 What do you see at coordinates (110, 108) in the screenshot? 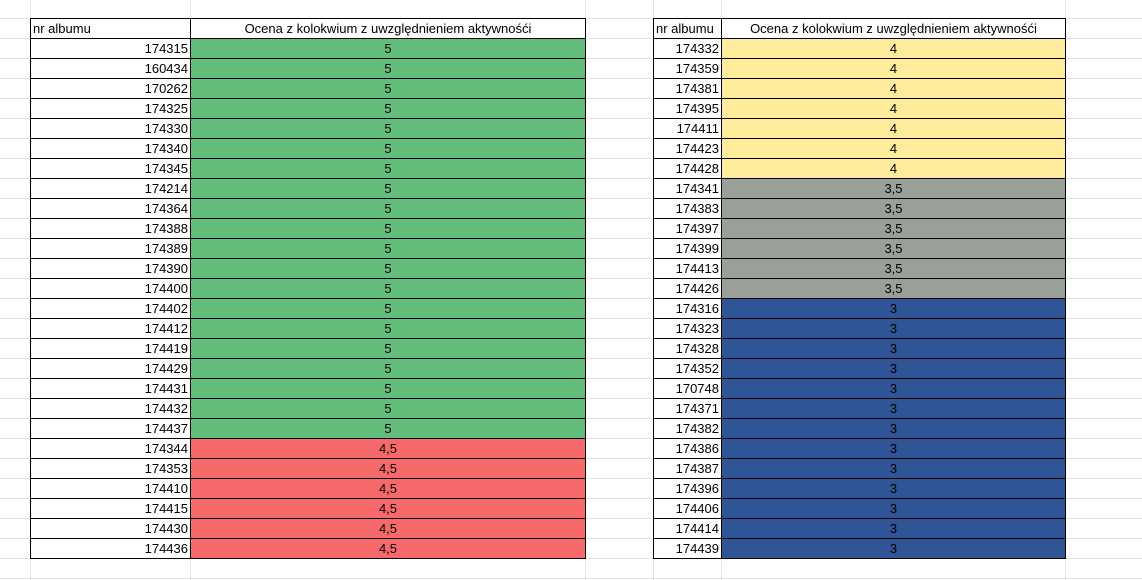
I see `album-number-cell: 174325` at bounding box center [110, 108].